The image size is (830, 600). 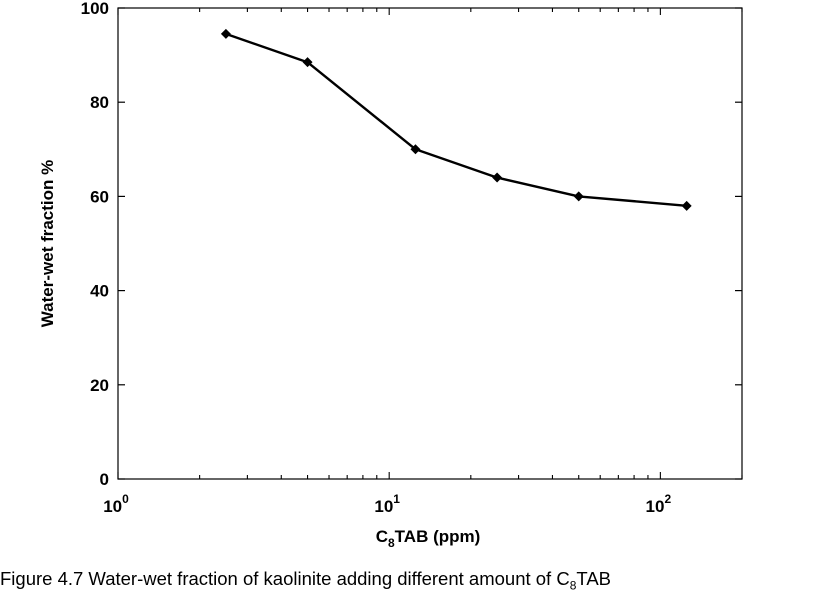 What do you see at coordinates (659, 504) in the screenshot?
I see `x-tick-label: 10²` at bounding box center [659, 504].